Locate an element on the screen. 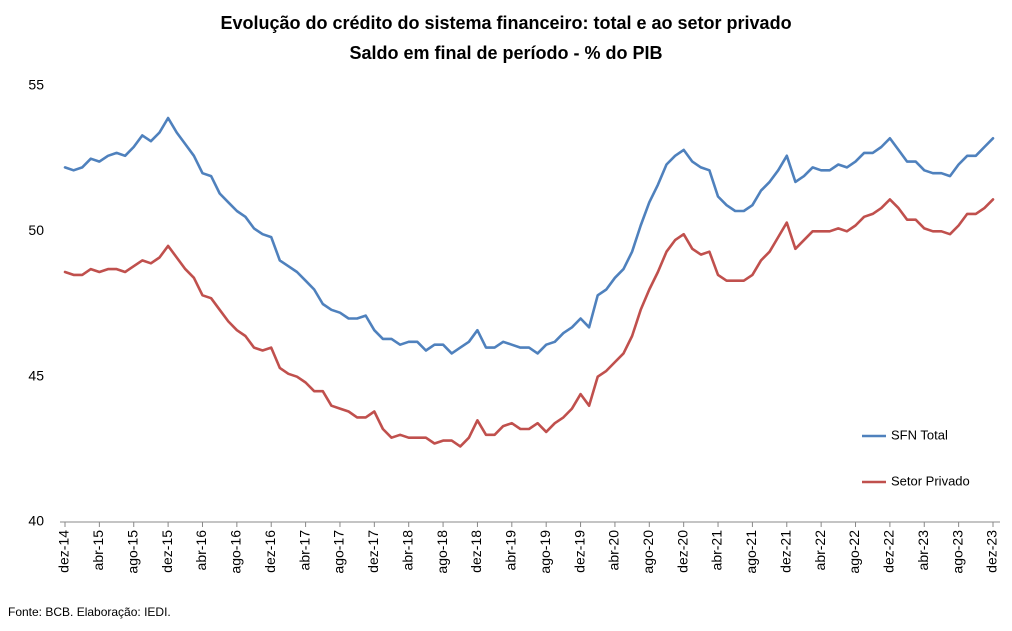  x-tick-label: abr-22 is located at coordinates (820, 550).